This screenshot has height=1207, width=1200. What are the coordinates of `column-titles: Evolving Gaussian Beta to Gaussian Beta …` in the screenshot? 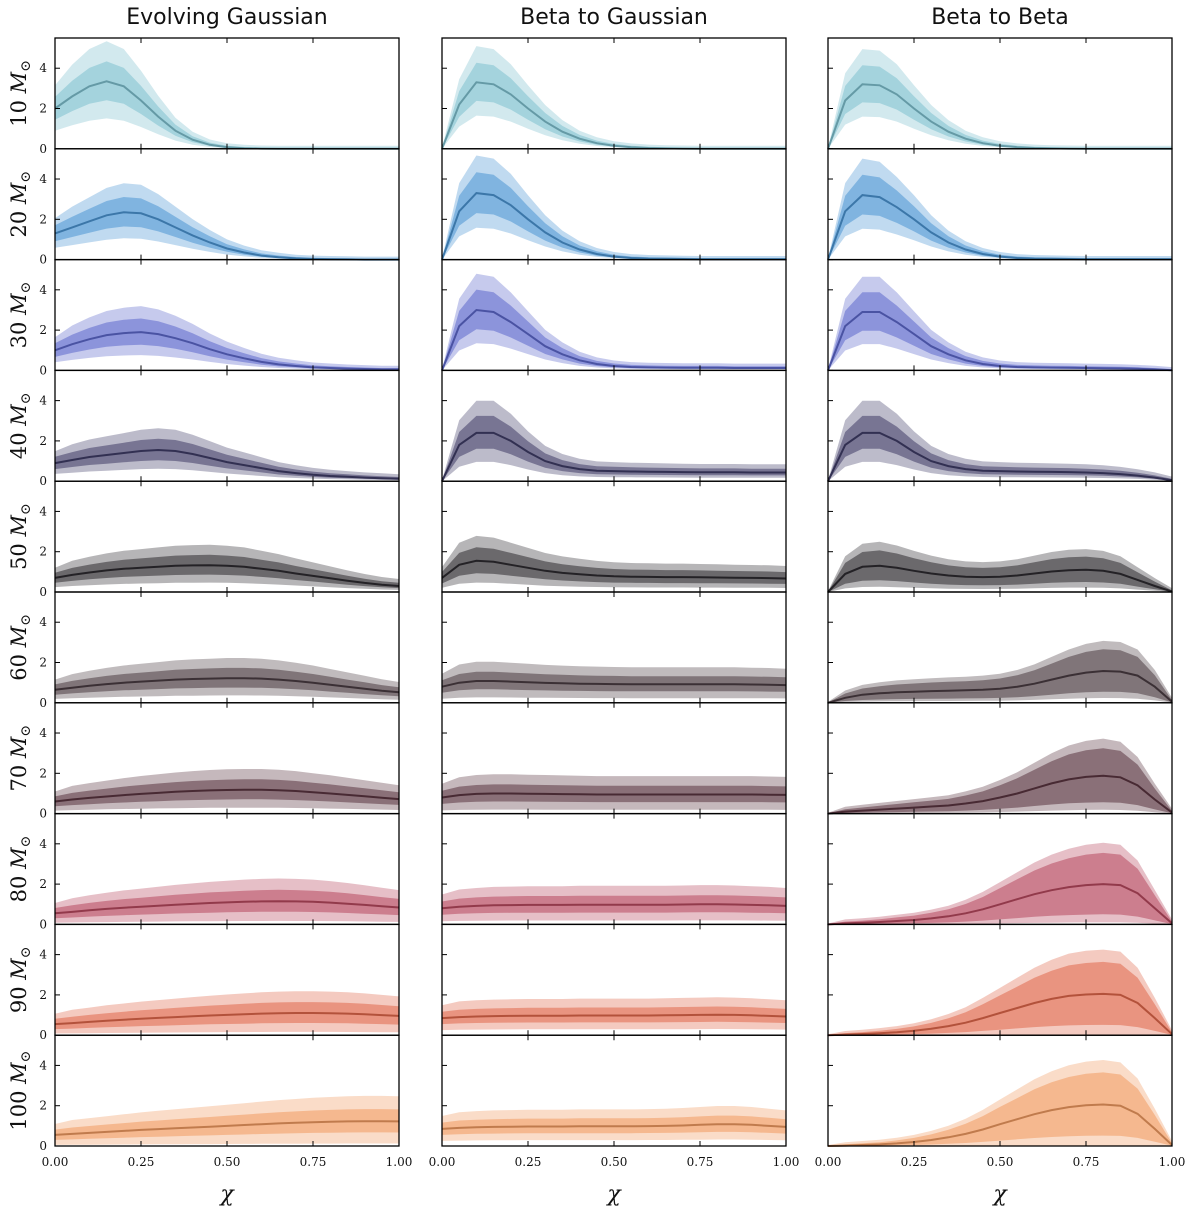 It's located at (597, 17).